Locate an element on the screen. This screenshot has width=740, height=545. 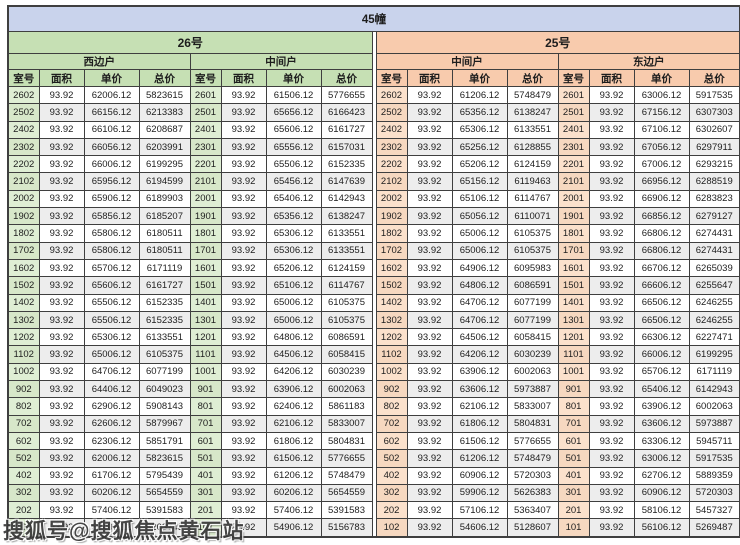
room-cell: 801 is located at coordinates (573, 406).